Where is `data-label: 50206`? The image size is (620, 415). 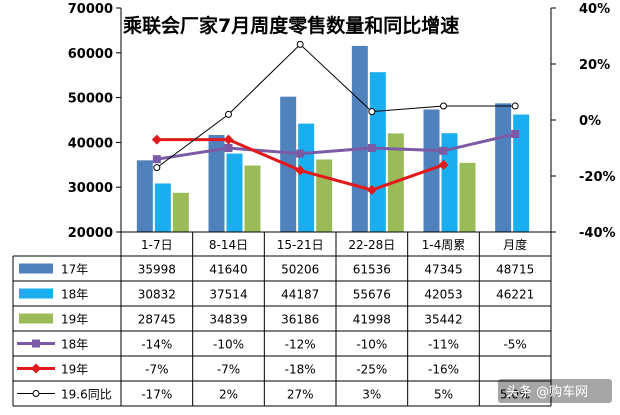
data-label: 50206 is located at coordinates (300, 270).